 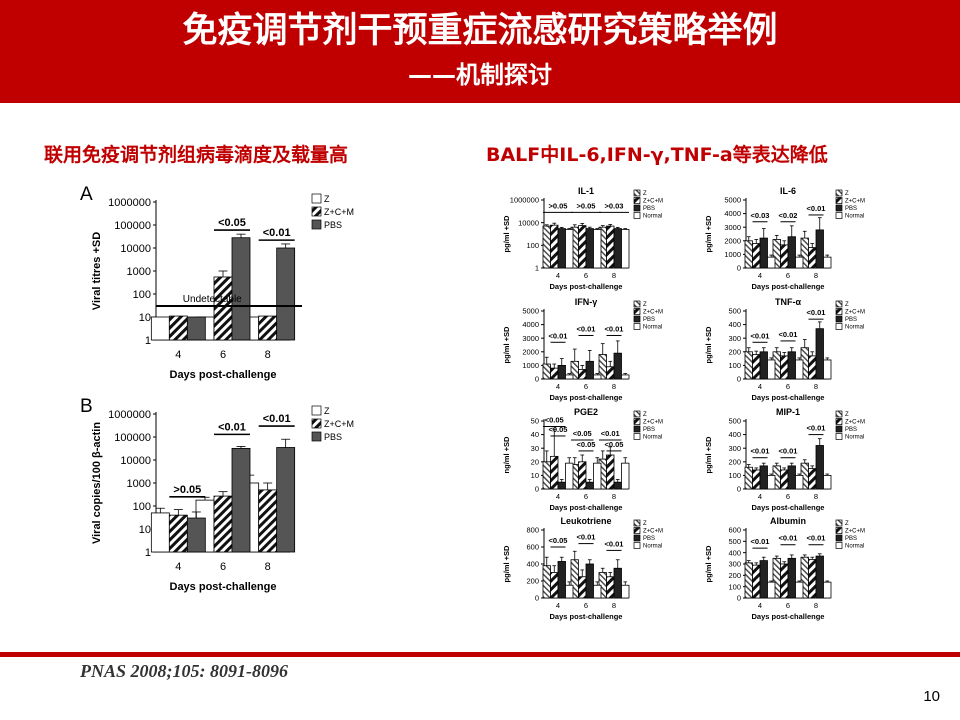 What do you see at coordinates (528, 222) in the screenshot?
I see `y-tick-label: 10000` at bounding box center [528, 222].